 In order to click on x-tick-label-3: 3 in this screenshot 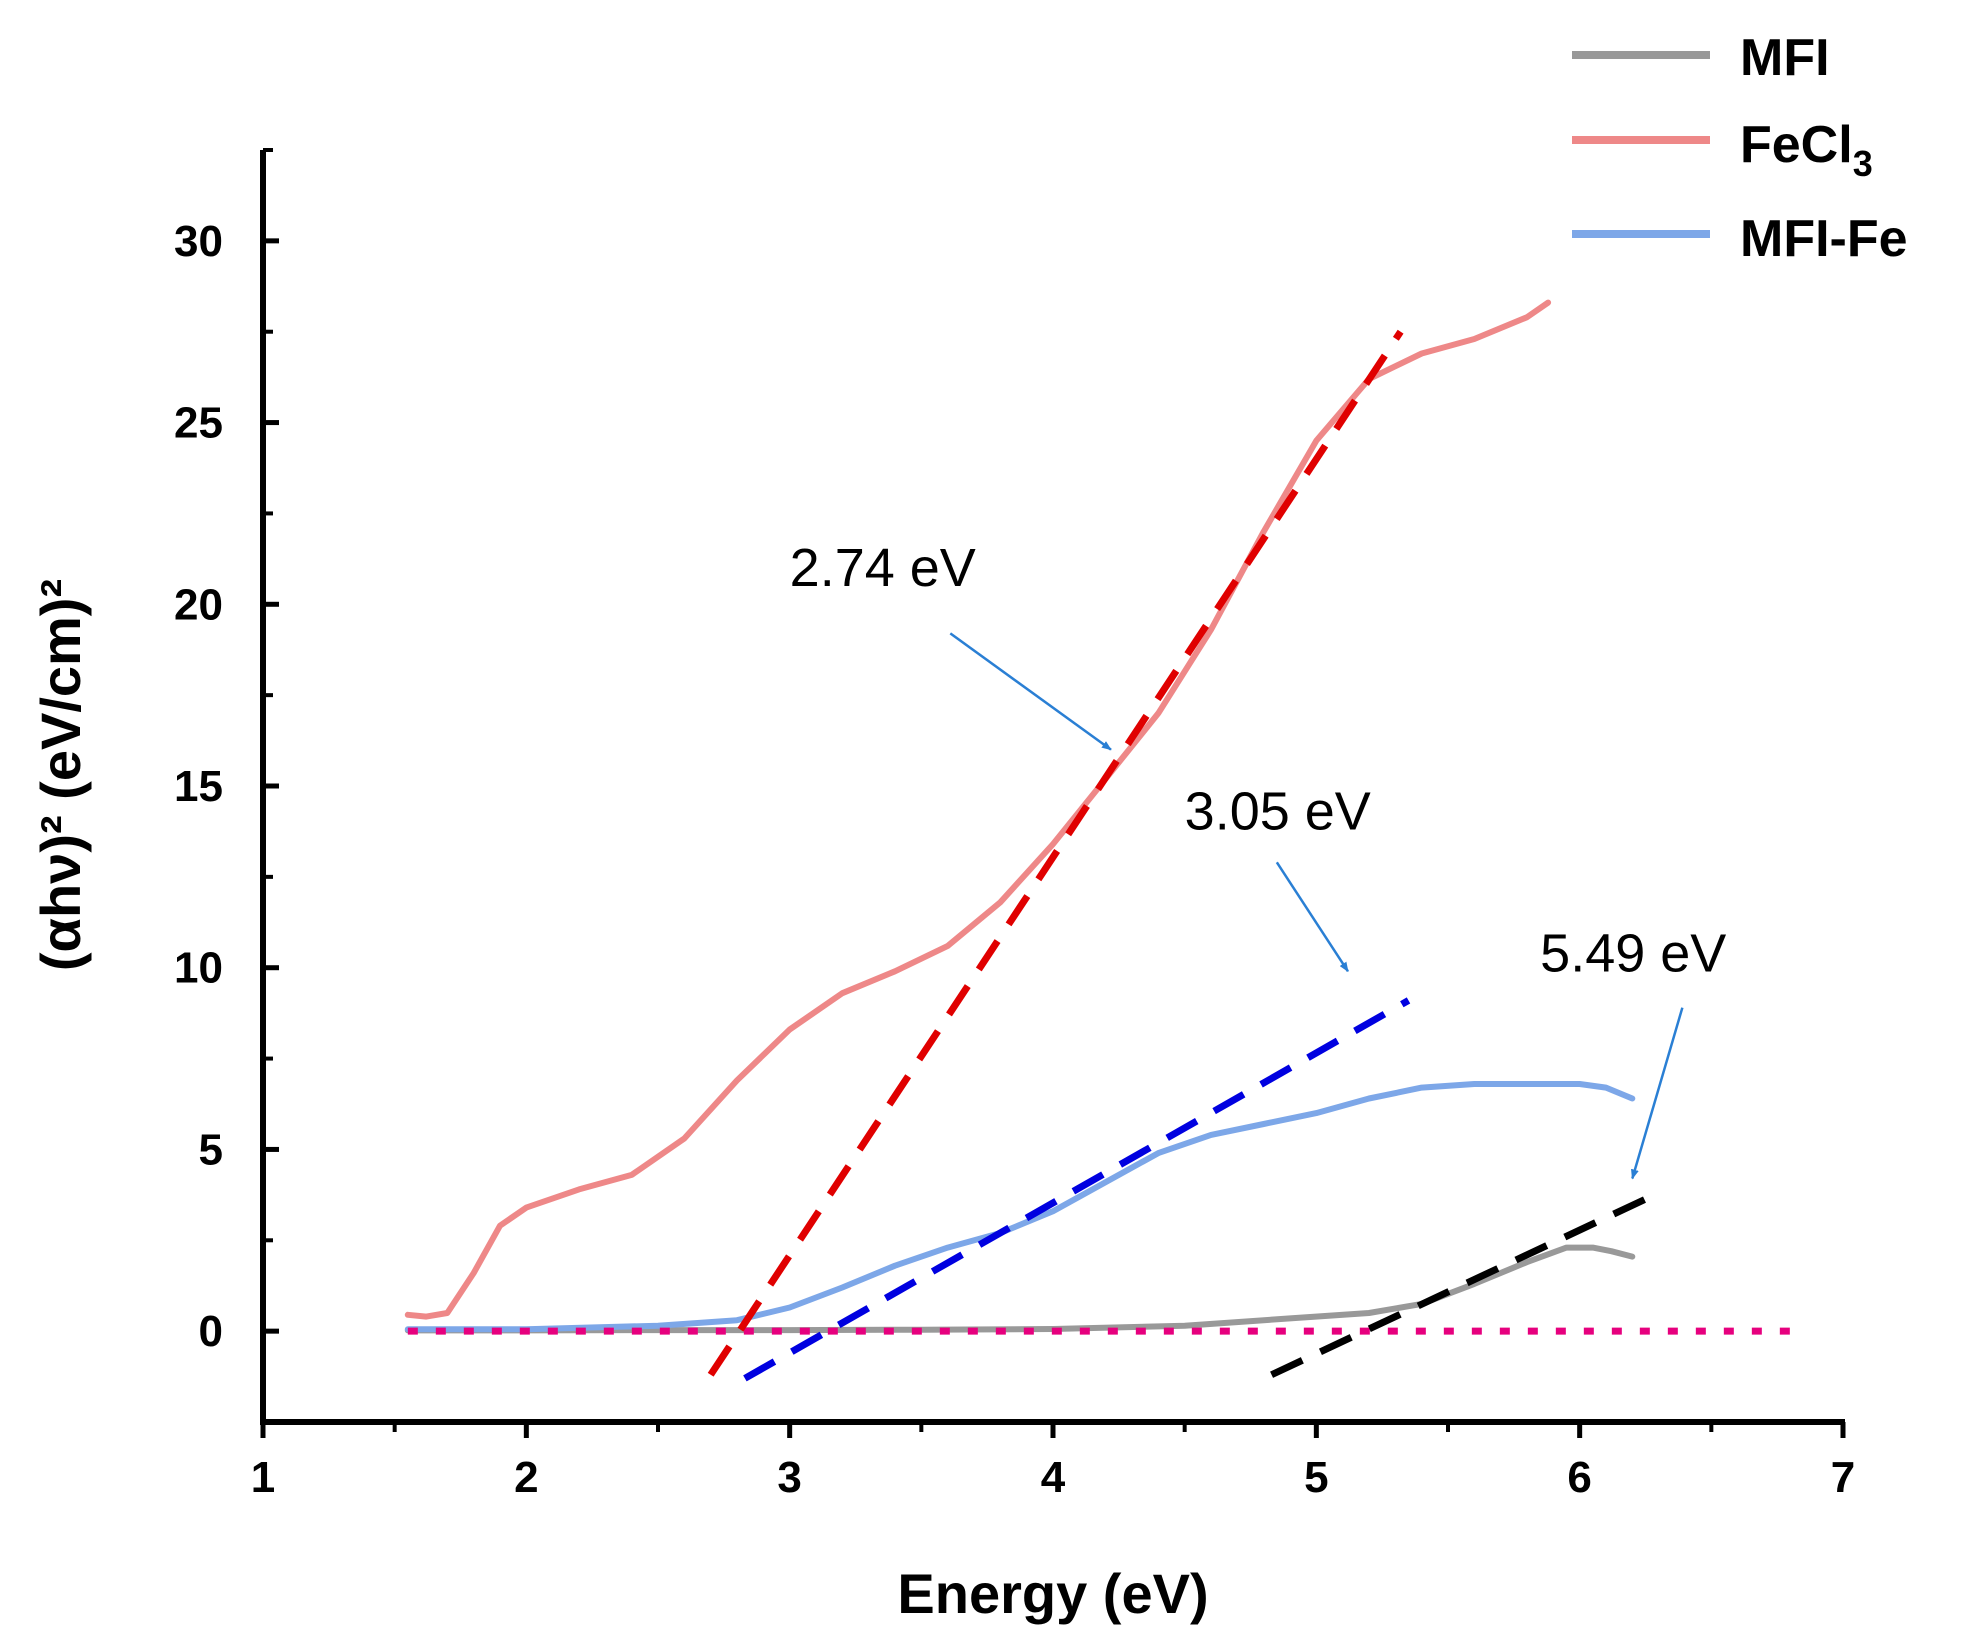, I will do `click(789, 1477)`.